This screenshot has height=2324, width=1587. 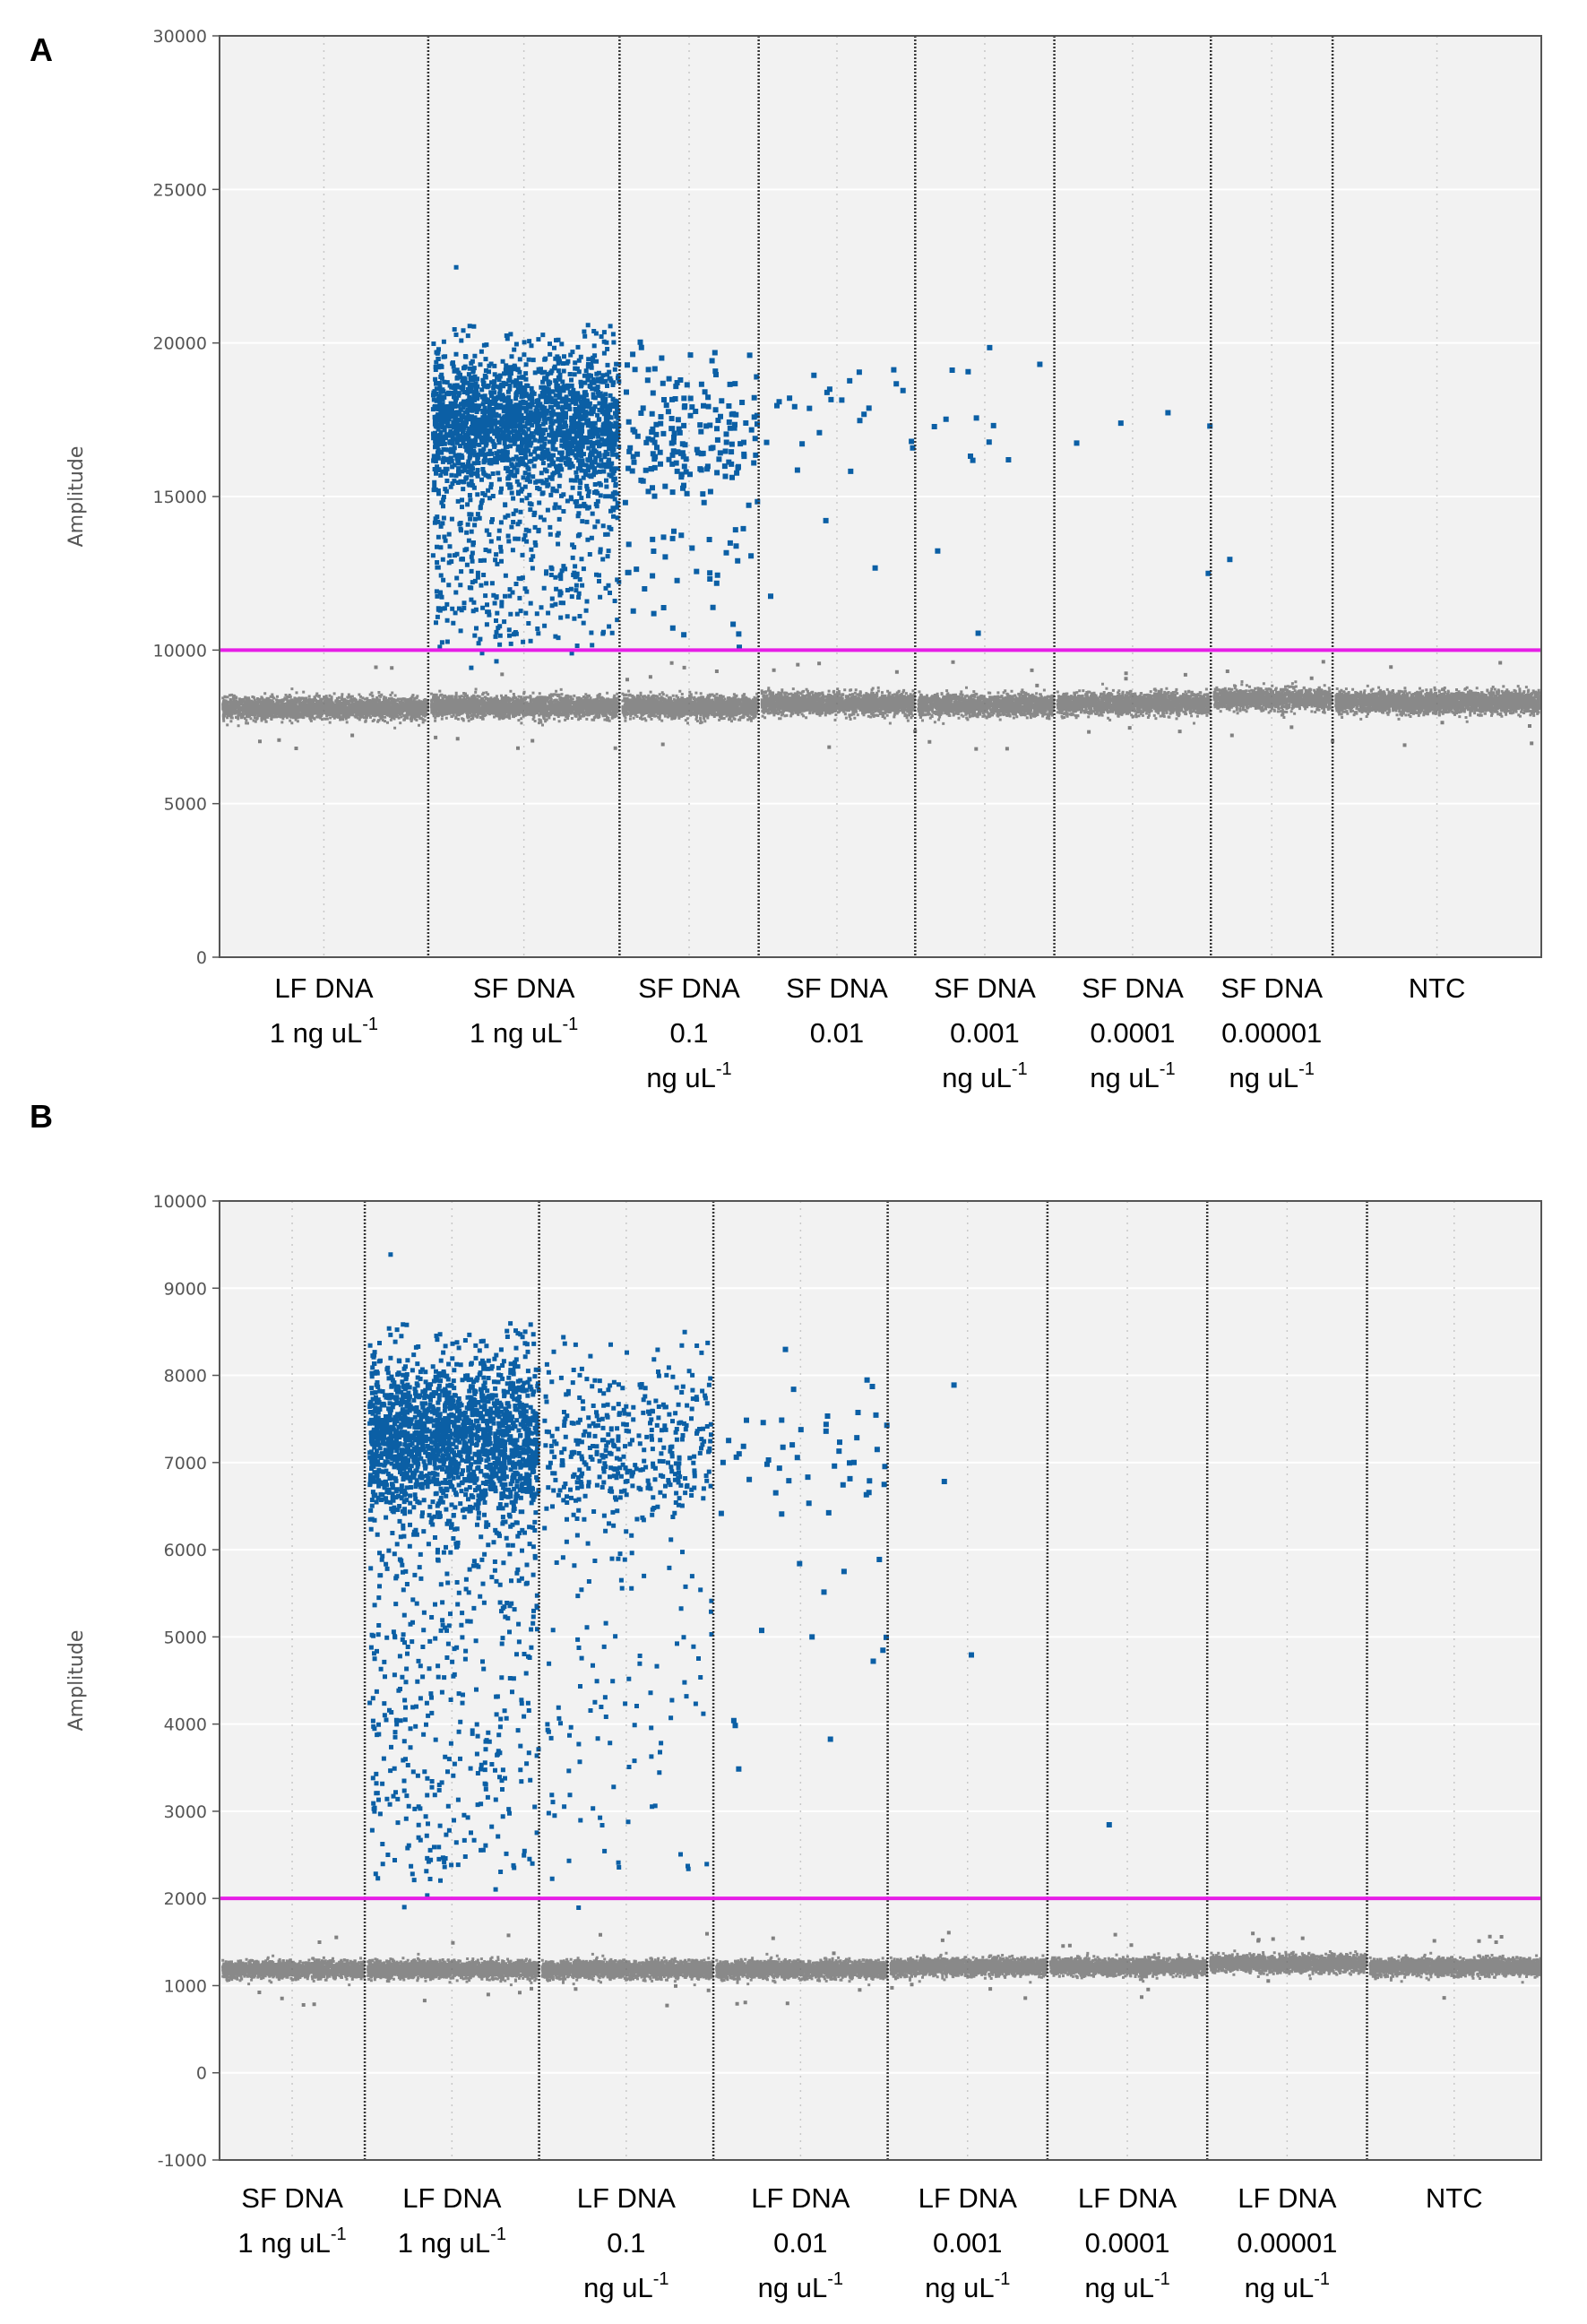 I want to click on y-tick-label: 3000, so click(x=185, y=1812).